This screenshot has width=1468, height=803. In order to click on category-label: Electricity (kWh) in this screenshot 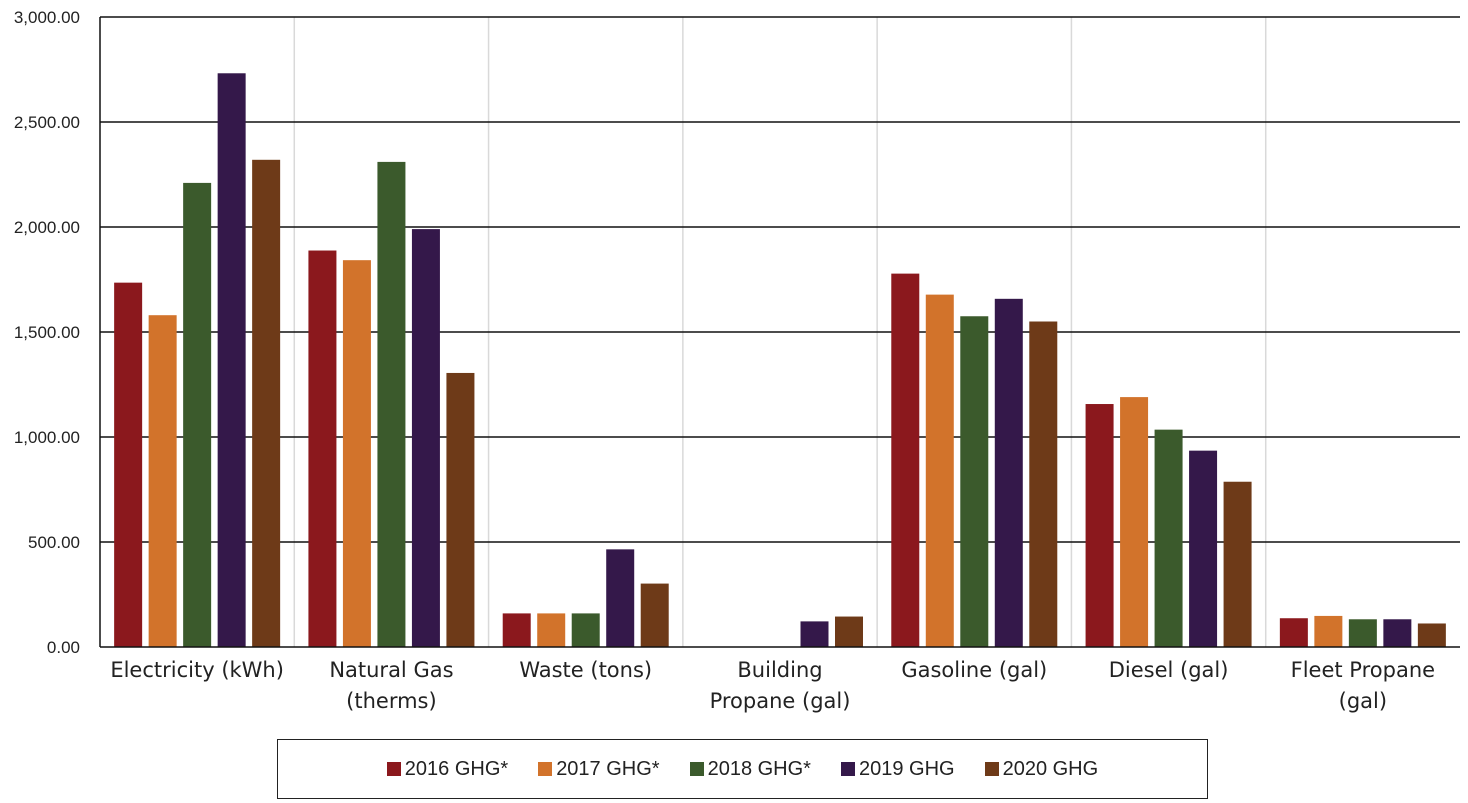, I will do `click(197, 670)`.